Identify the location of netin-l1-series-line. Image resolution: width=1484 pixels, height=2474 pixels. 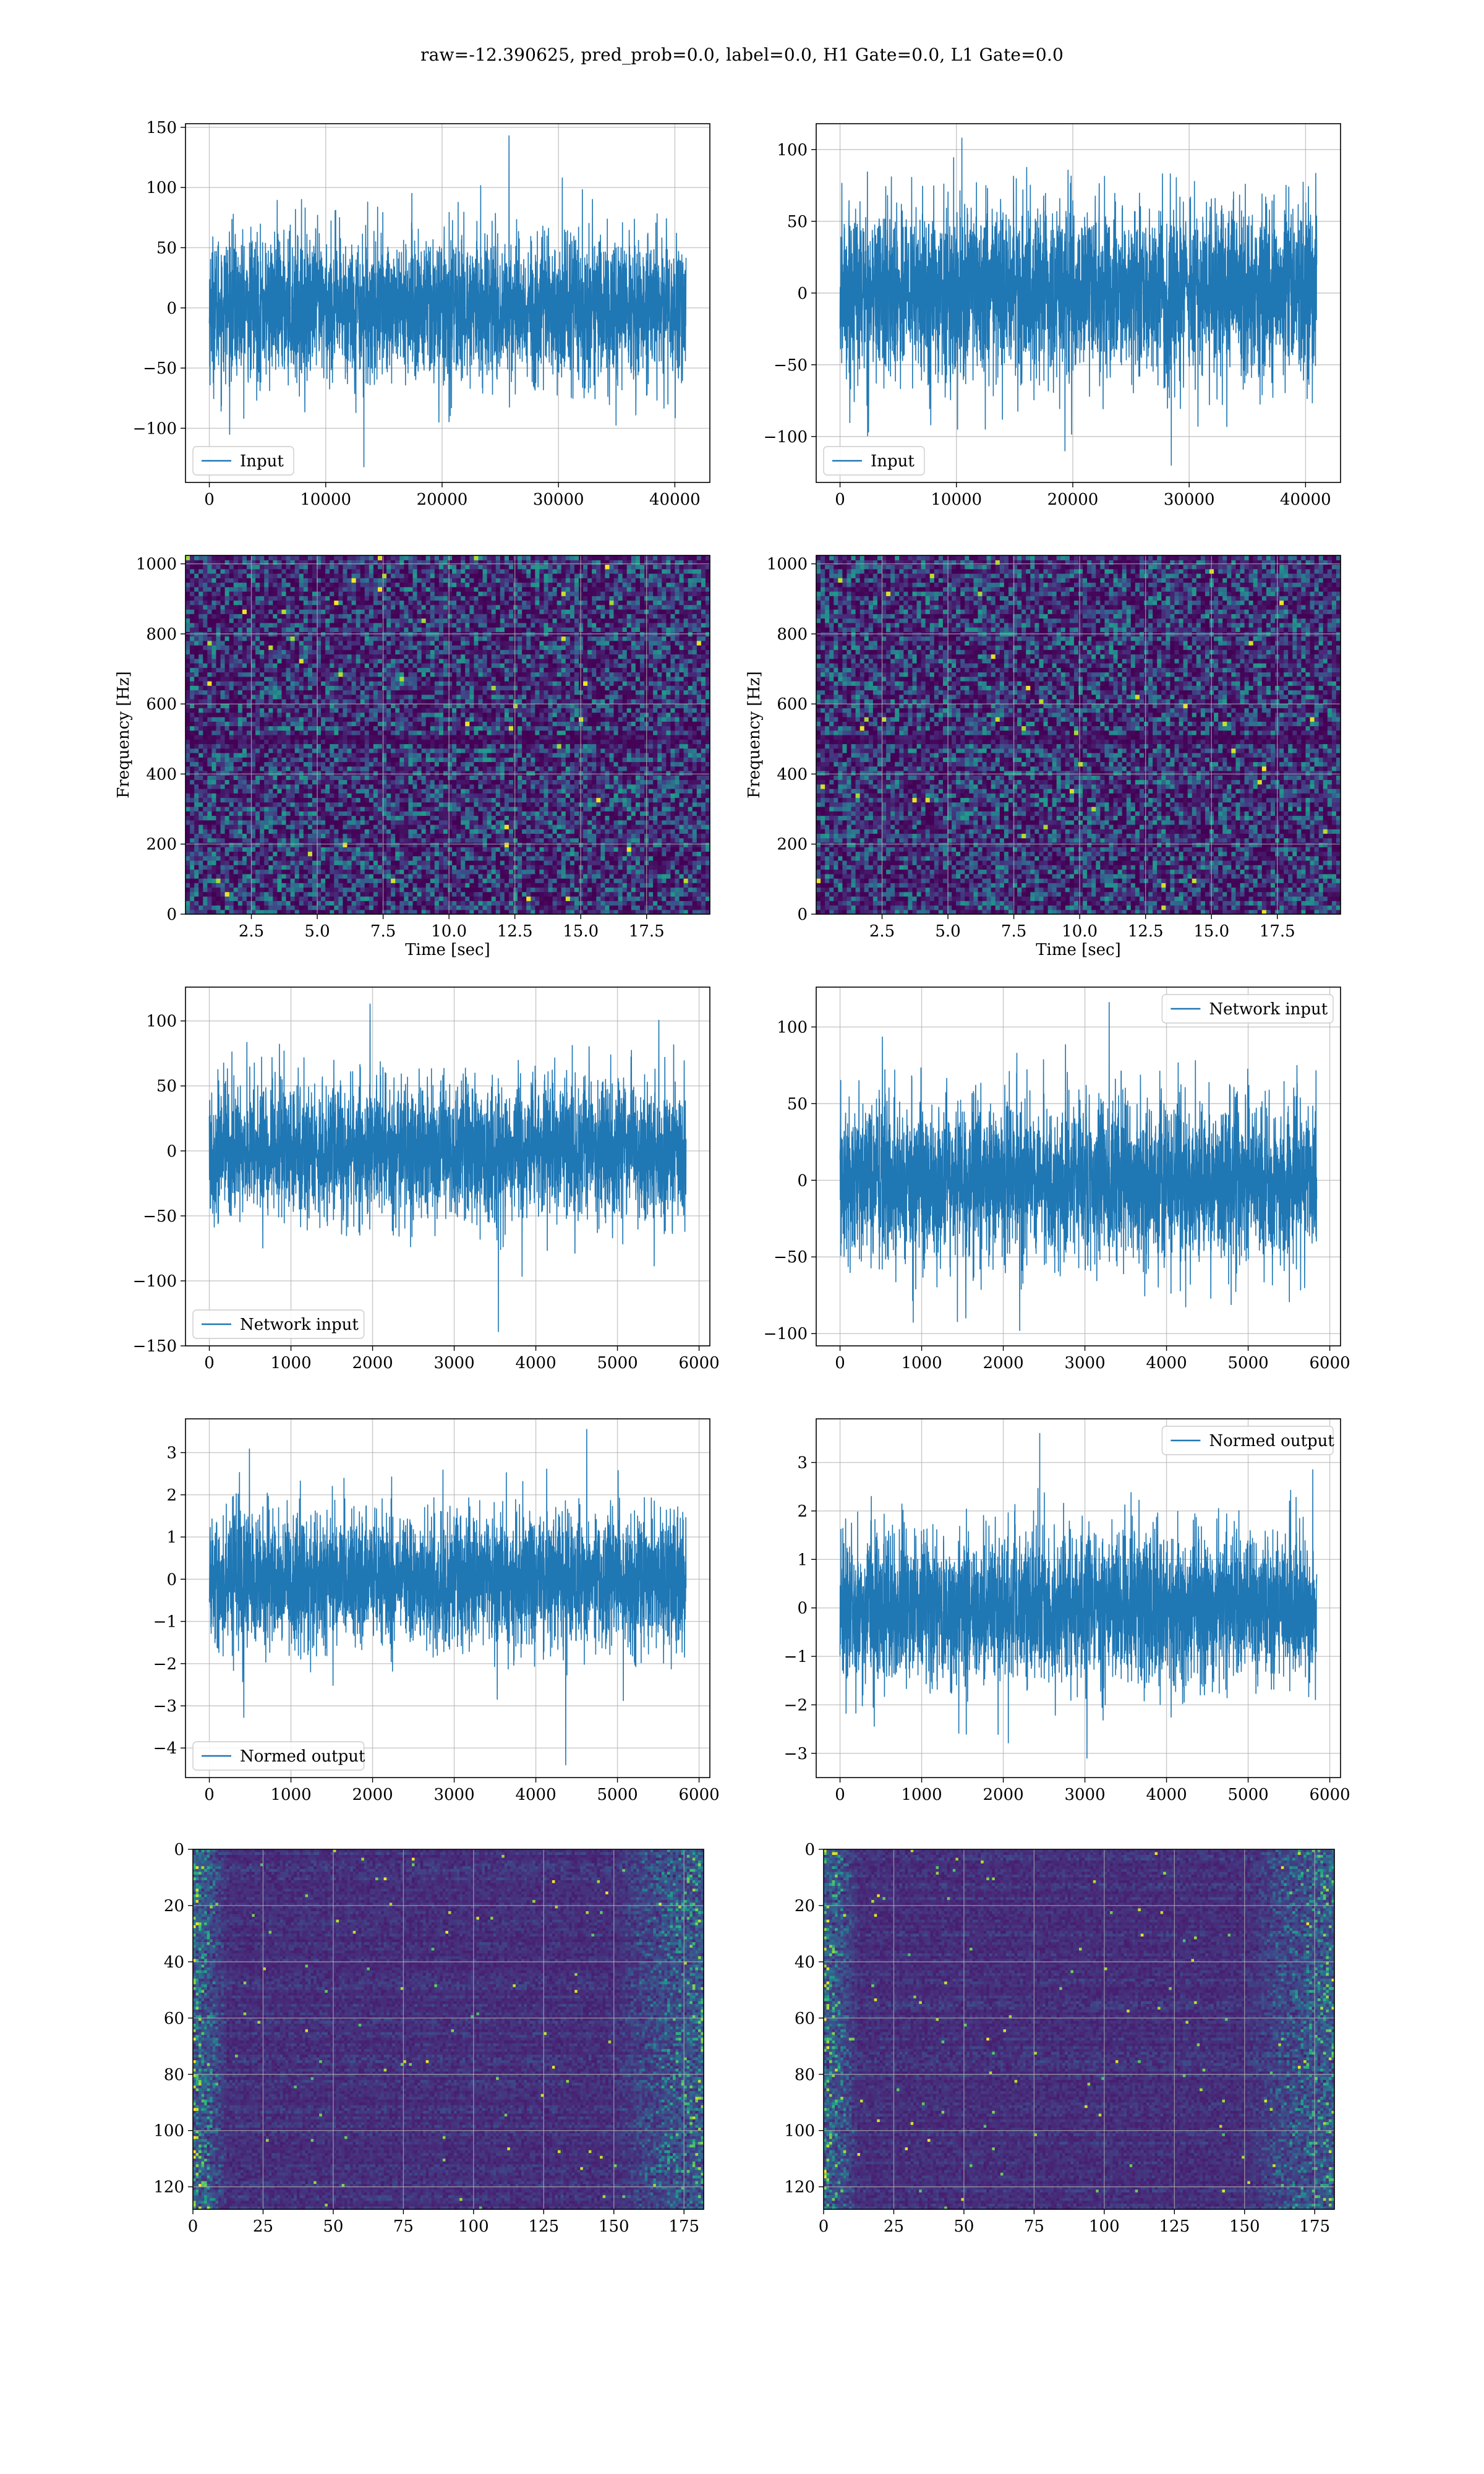
(1078, 1167).